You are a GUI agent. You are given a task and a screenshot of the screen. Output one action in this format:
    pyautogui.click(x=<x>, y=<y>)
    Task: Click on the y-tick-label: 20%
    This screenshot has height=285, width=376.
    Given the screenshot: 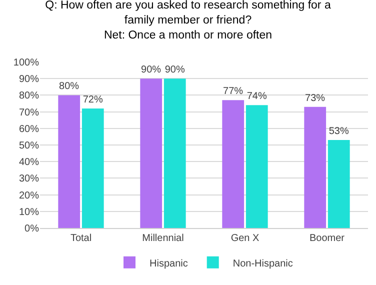 What is the action you would take?
    pyautogui.click(x=29, y=196)
    